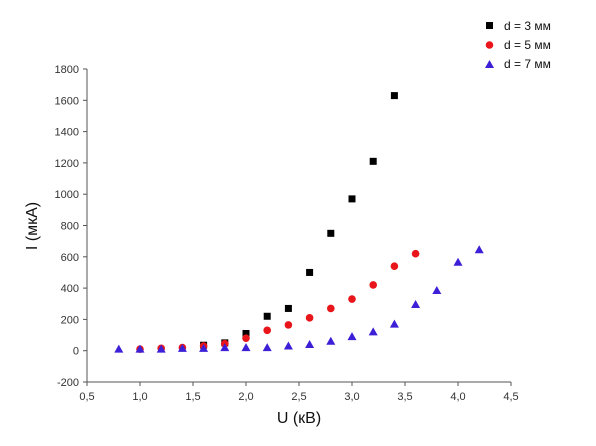 This screenshot has height=446, width=596. What do you see at coordinates (70, 258) in the screenshot?
I see `y-tick-label: 600` at bounding box center [70, 258].